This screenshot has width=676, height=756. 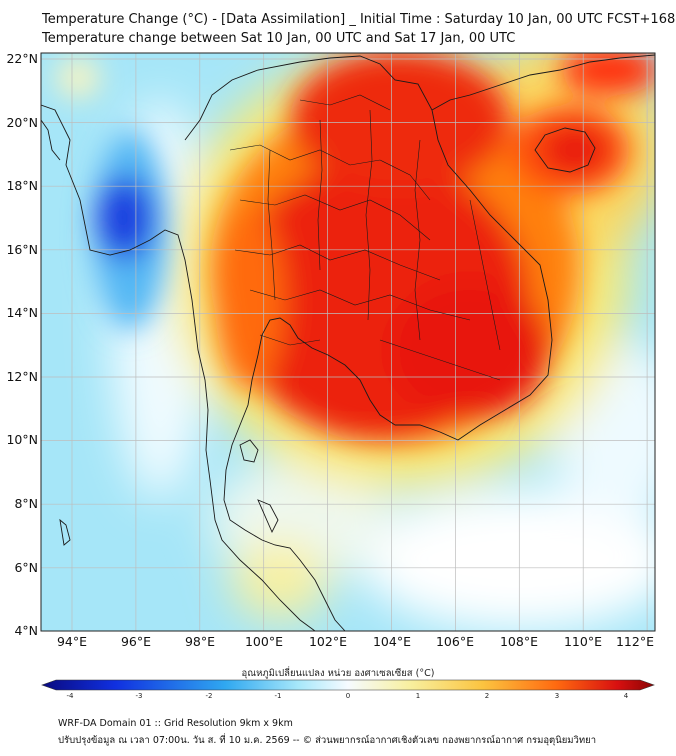 What do you see at coordinates (200, 641) in the screenshot?
I see `lon-label: 98°E` at bounding box center [200, 641].